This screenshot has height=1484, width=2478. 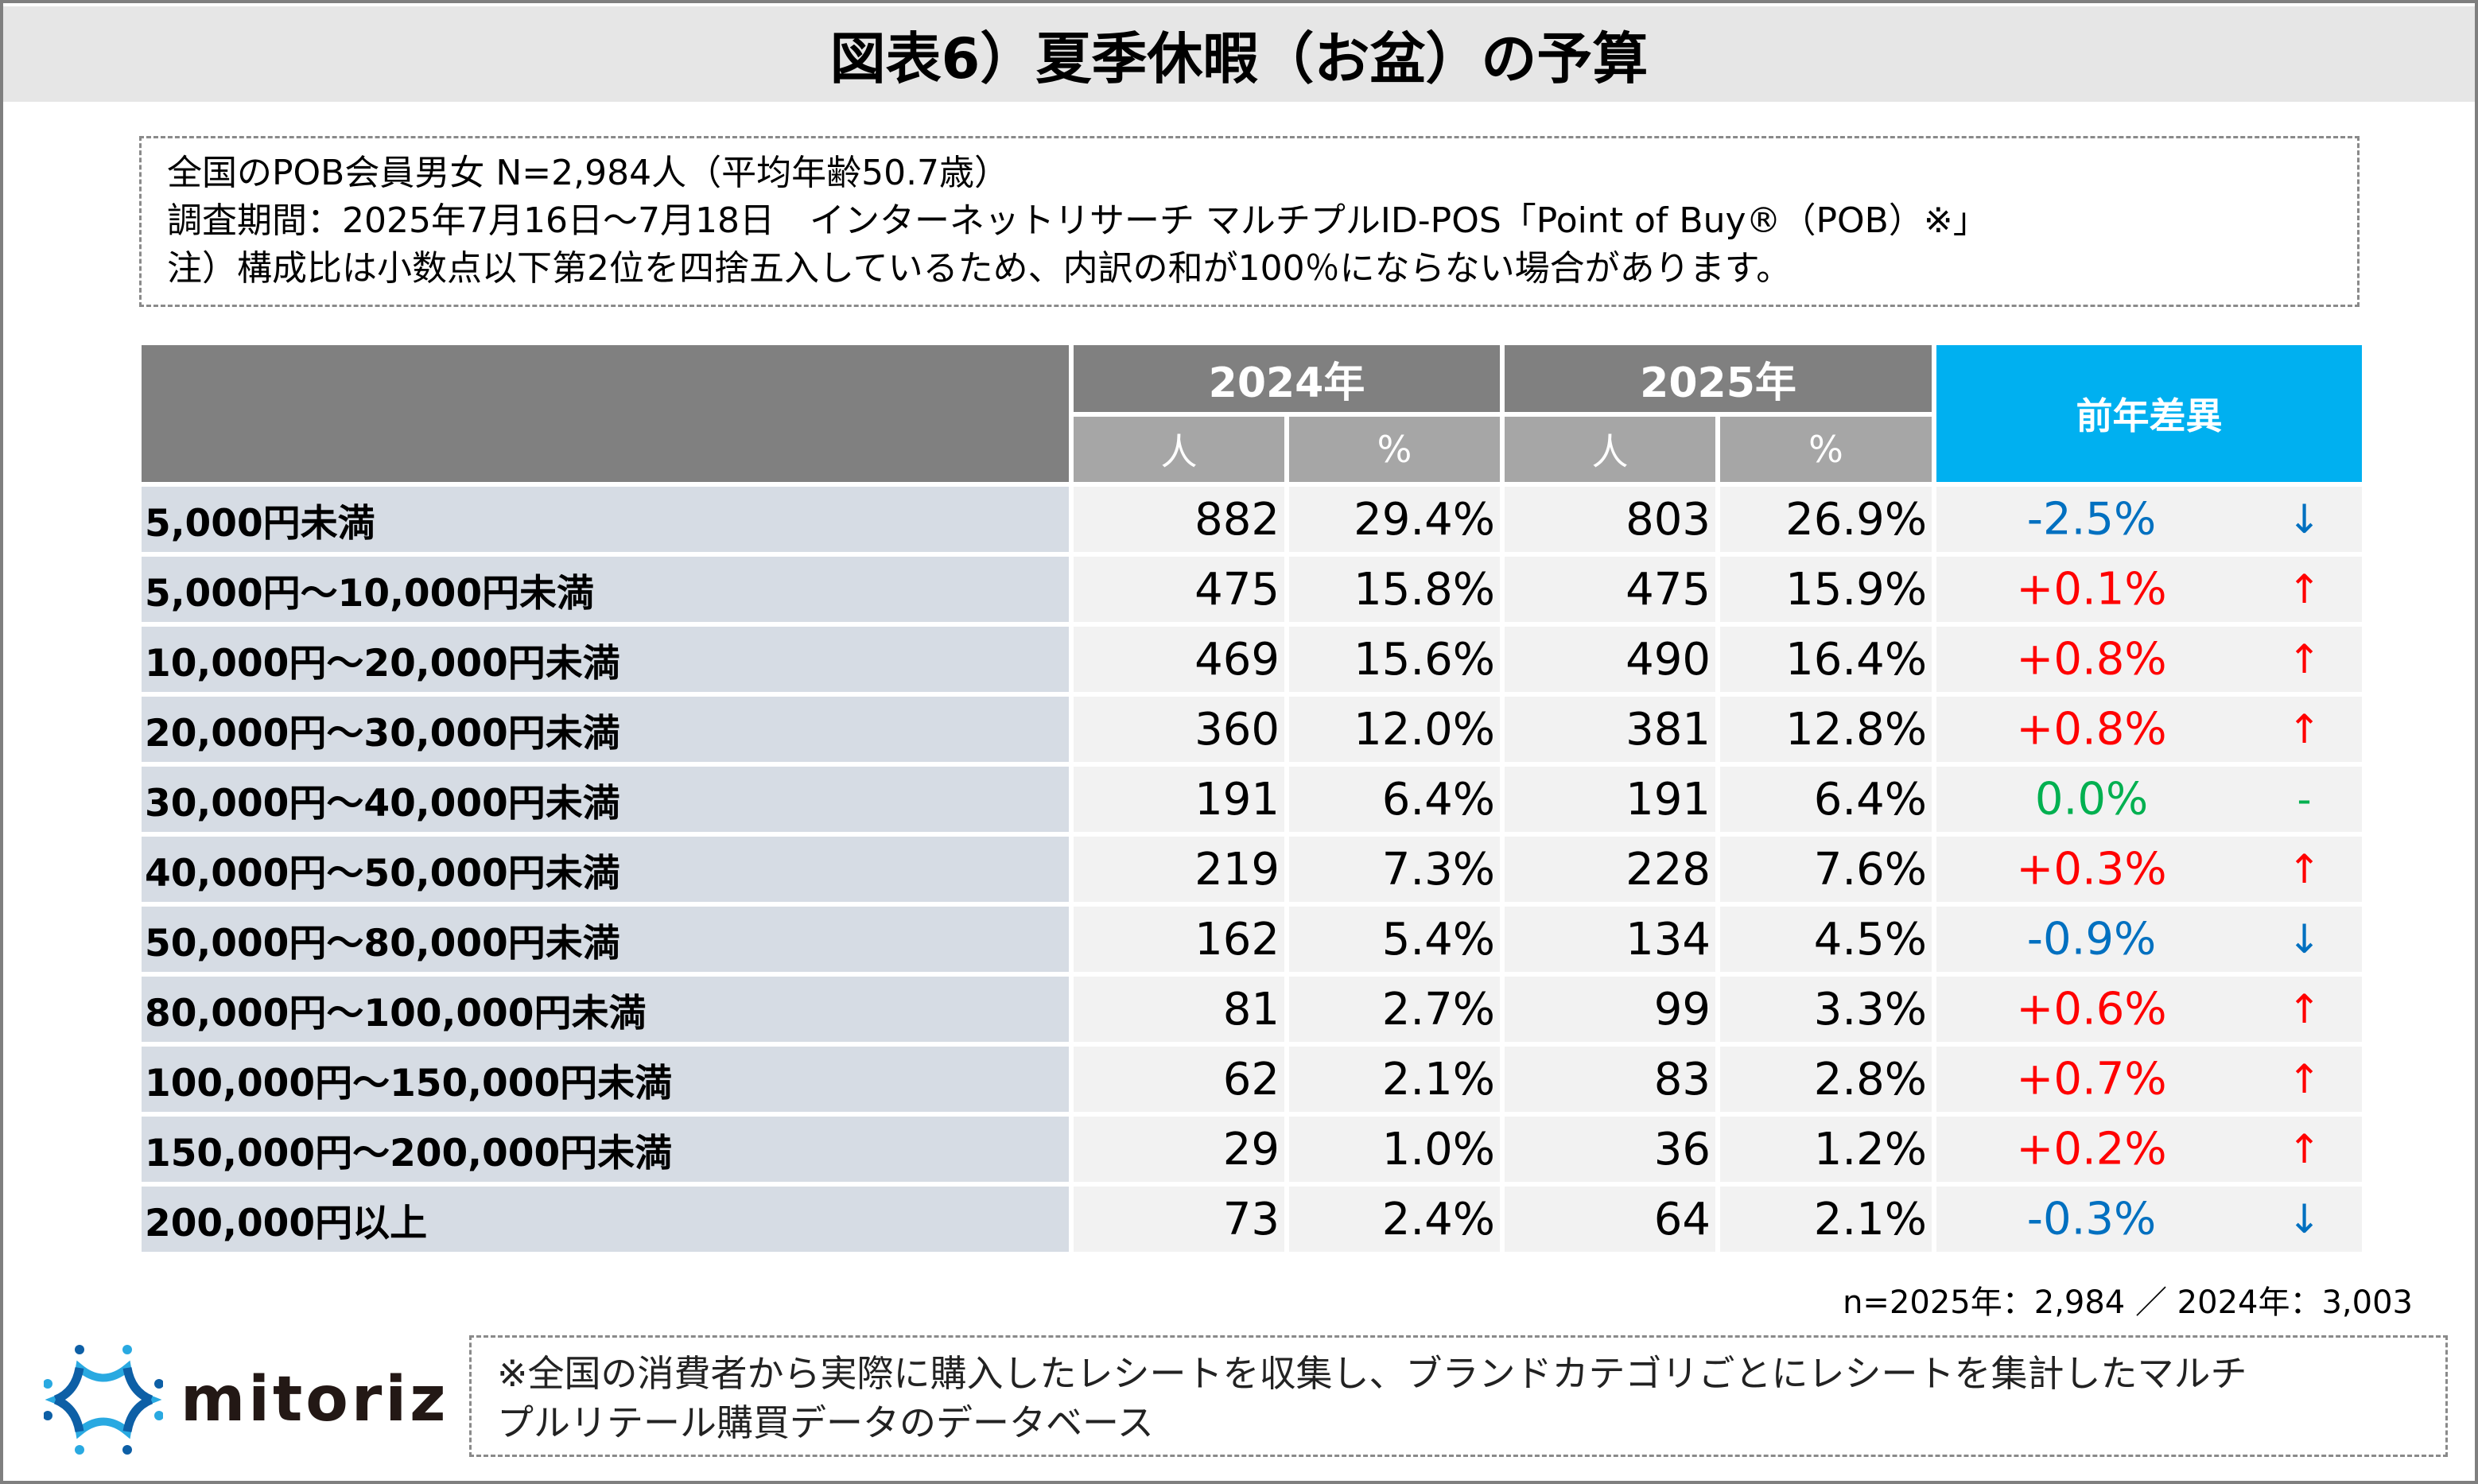 What do you see at coordinates (1395, 729) in the screenshot?
I see `pct-2024: 12.0%` at bounding box center [1395, 729].